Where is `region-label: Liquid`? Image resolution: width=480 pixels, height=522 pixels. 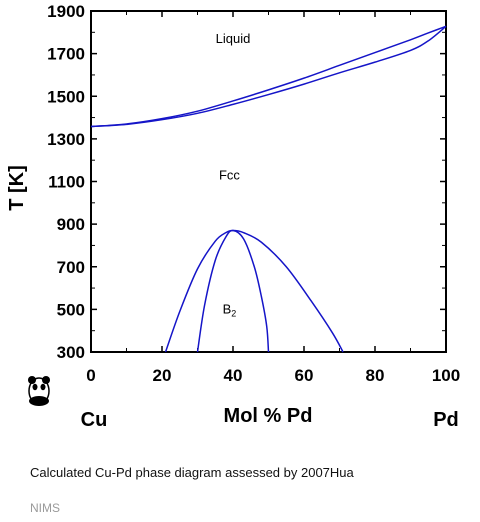 region-label: Liquid is located at coordinates (233, 38).